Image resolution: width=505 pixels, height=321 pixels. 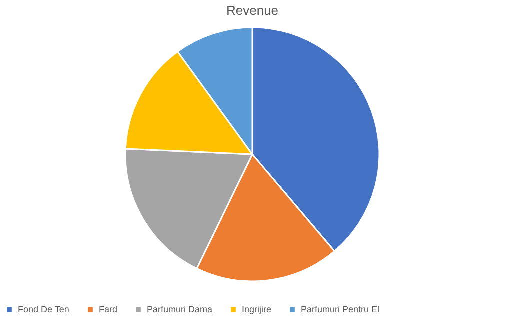 What do you see at coordinates (252, 10) in the screenshot?
I see `chart-title: Revenue` at bounding box center [252, 10].